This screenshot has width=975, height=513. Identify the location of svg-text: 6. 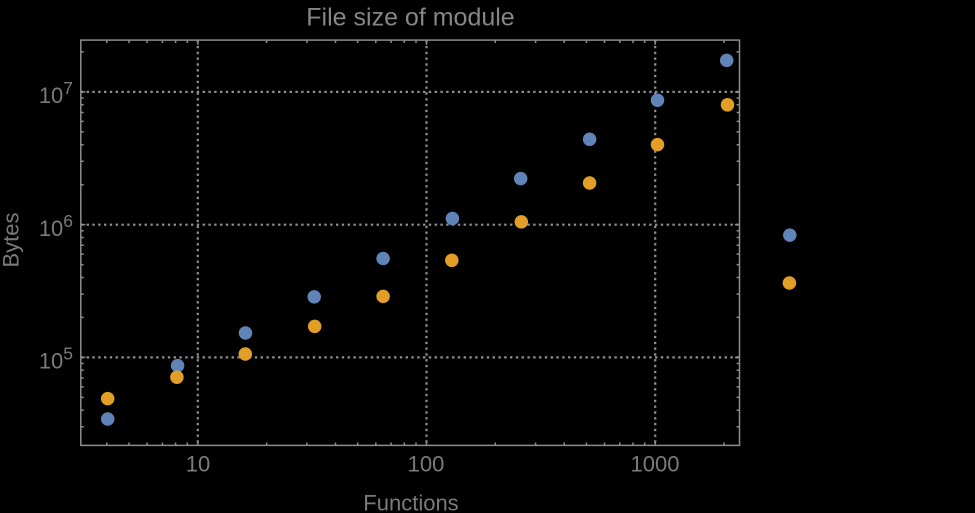
(68, 221).